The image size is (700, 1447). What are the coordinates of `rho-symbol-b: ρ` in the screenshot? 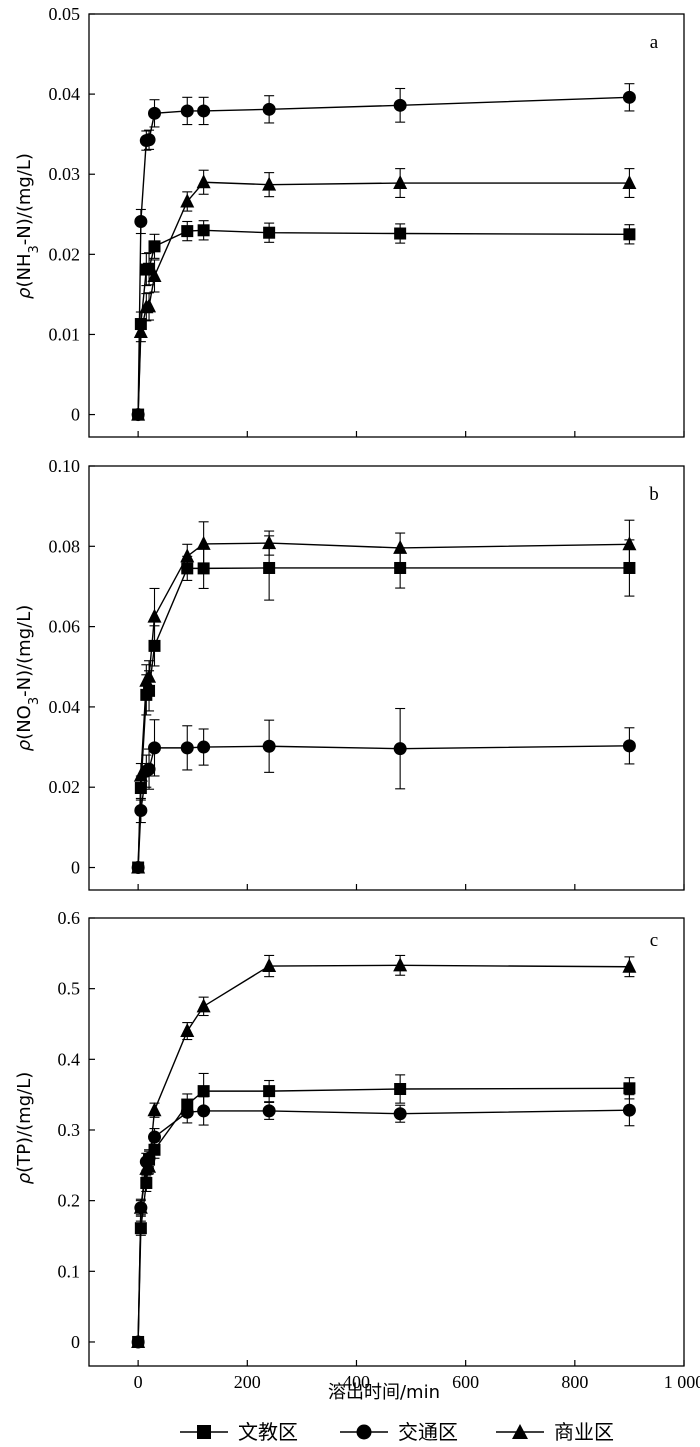 It's located at (24, 745).